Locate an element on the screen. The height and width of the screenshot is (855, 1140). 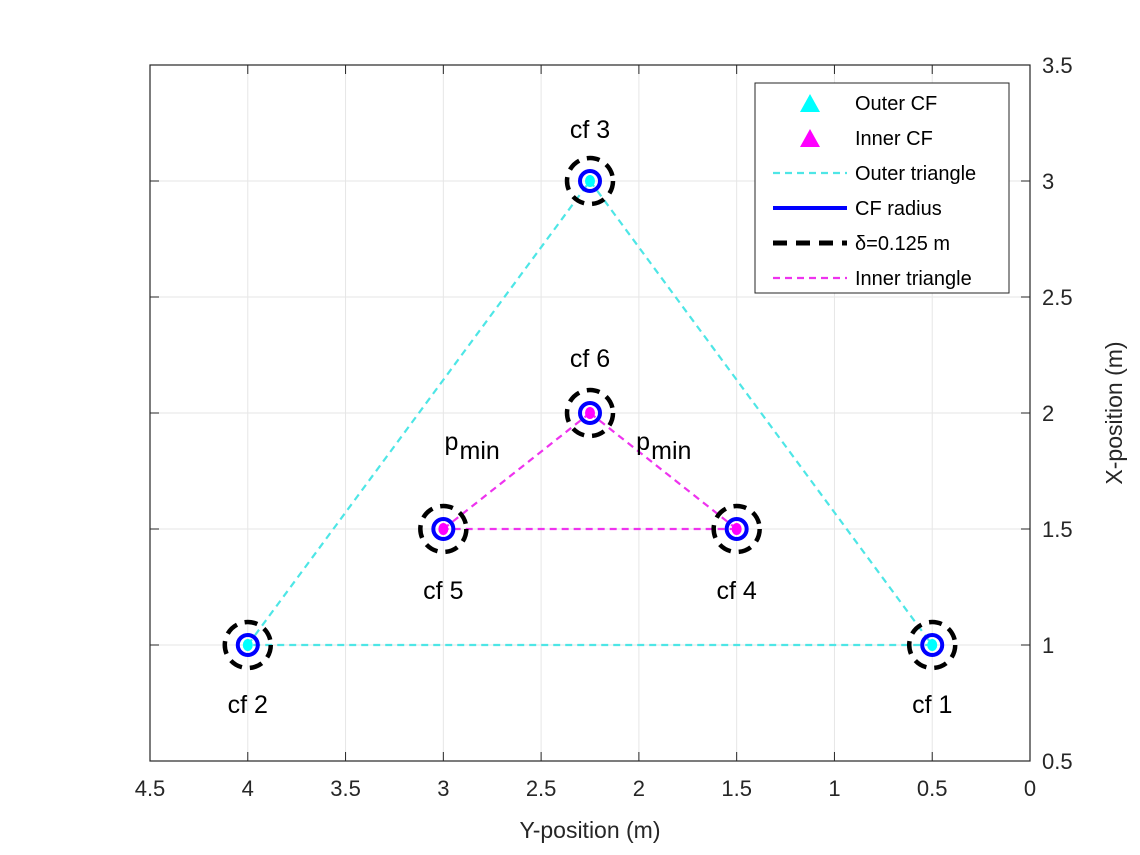
x-tick-label: 3.5 is located at coordinates (345, 788).